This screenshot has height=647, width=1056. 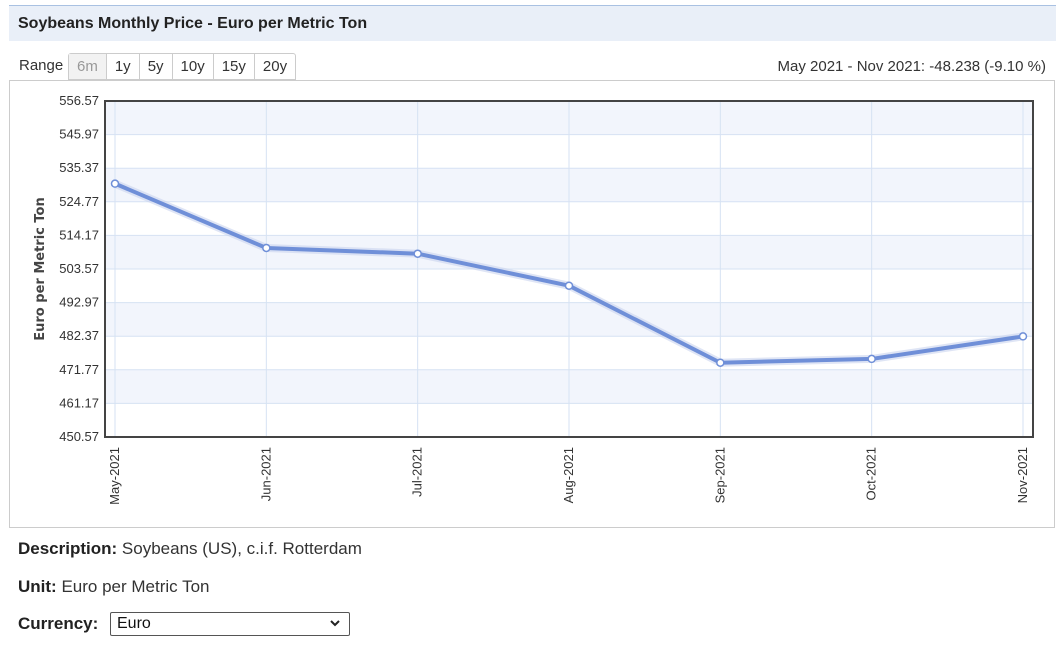 I want to click on x-tick-label: Nov-2021, so click(x=1022, y=475).